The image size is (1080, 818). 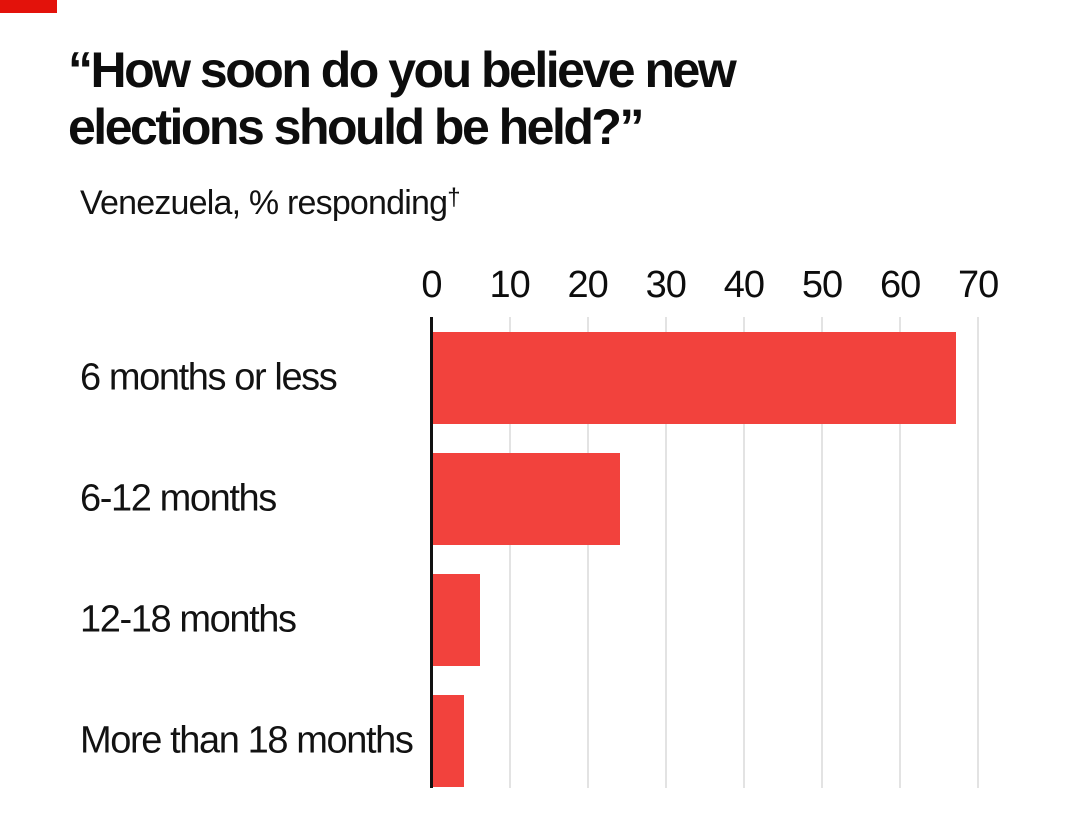 I want to click on x-axis-tick-label: 20, so click(x=588, y=285).